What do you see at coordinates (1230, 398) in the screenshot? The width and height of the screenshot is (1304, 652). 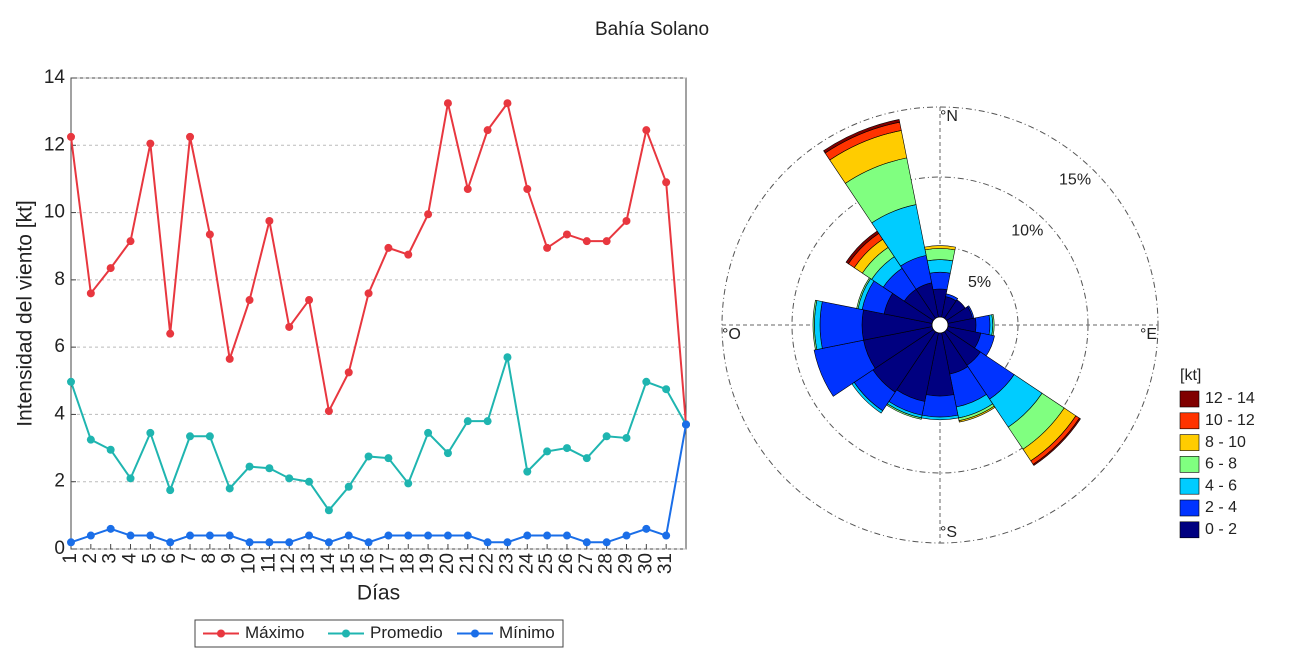 I see `legend-label: 12 - 14` at bounding box center [1230, 398].